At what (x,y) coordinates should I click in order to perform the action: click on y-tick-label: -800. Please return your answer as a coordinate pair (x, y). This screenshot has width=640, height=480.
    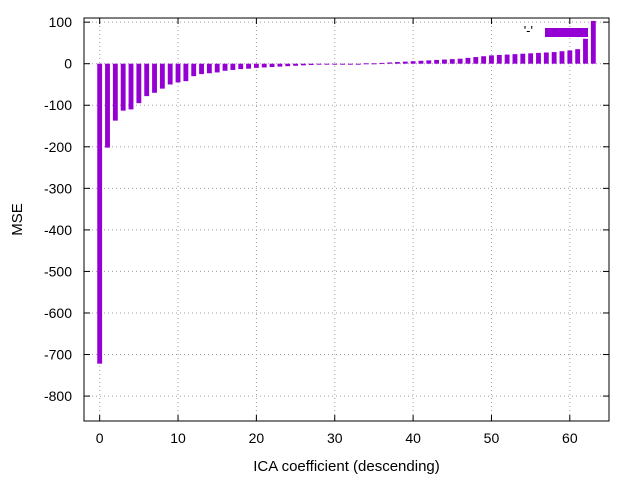
    Looking at the image, I should click on (58, 396).